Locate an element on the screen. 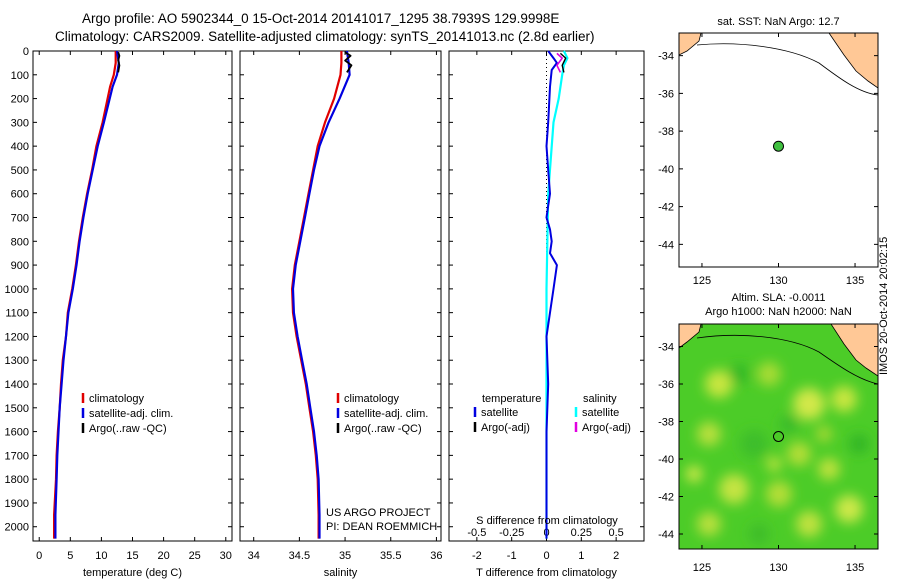  difference-panel-xtick-label: -1 is located at coordinates (512, 556).